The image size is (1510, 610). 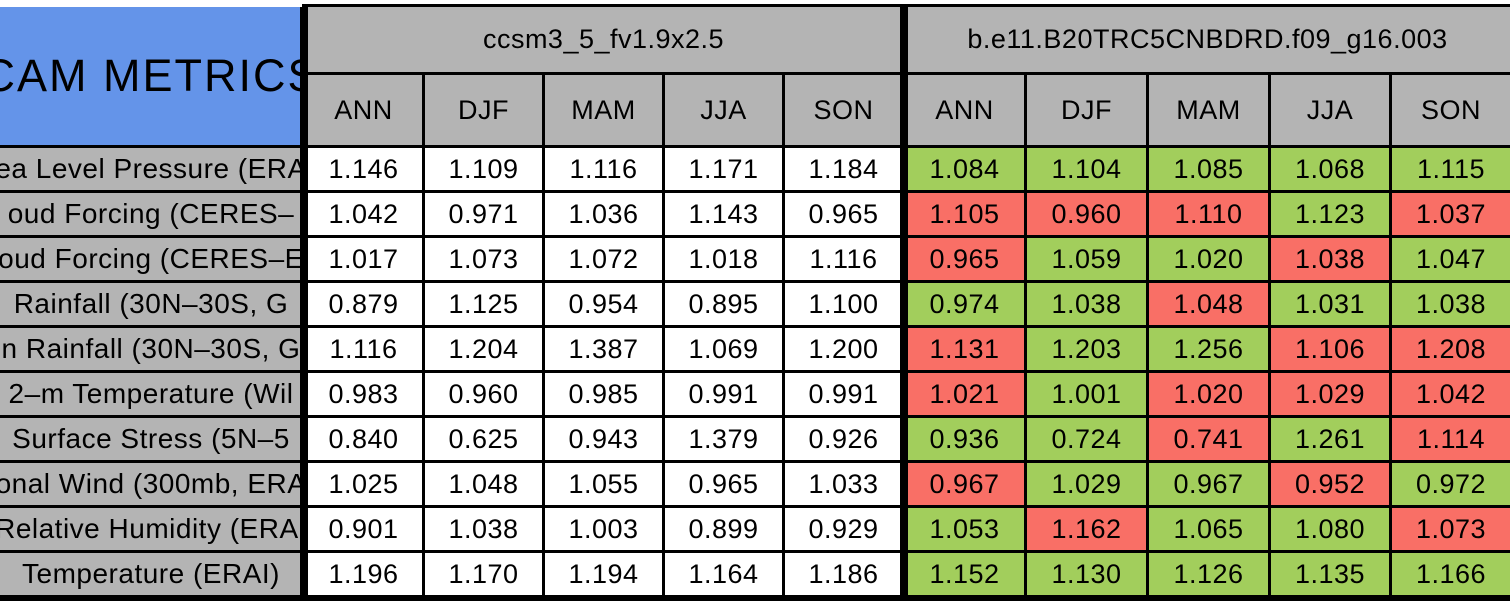 What do you see at coordinates (964, 529) in the screenshot?
I see `value-cell: 1.053` at bounding box center [964, 529].